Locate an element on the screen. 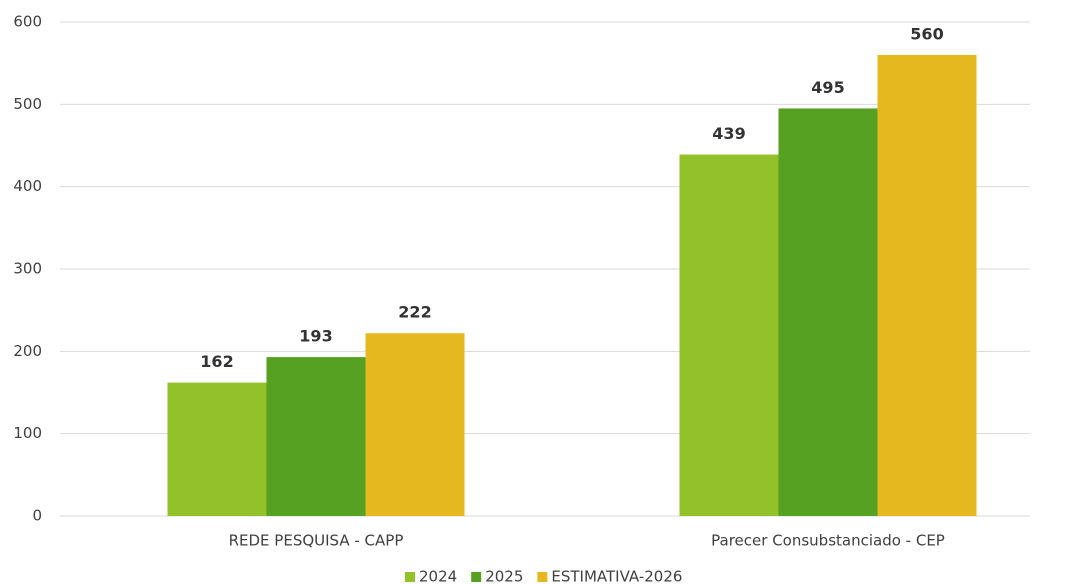 The height and width of the screenshot is (585, 1070). value-label: 193 is located at coordinates (315, 336).